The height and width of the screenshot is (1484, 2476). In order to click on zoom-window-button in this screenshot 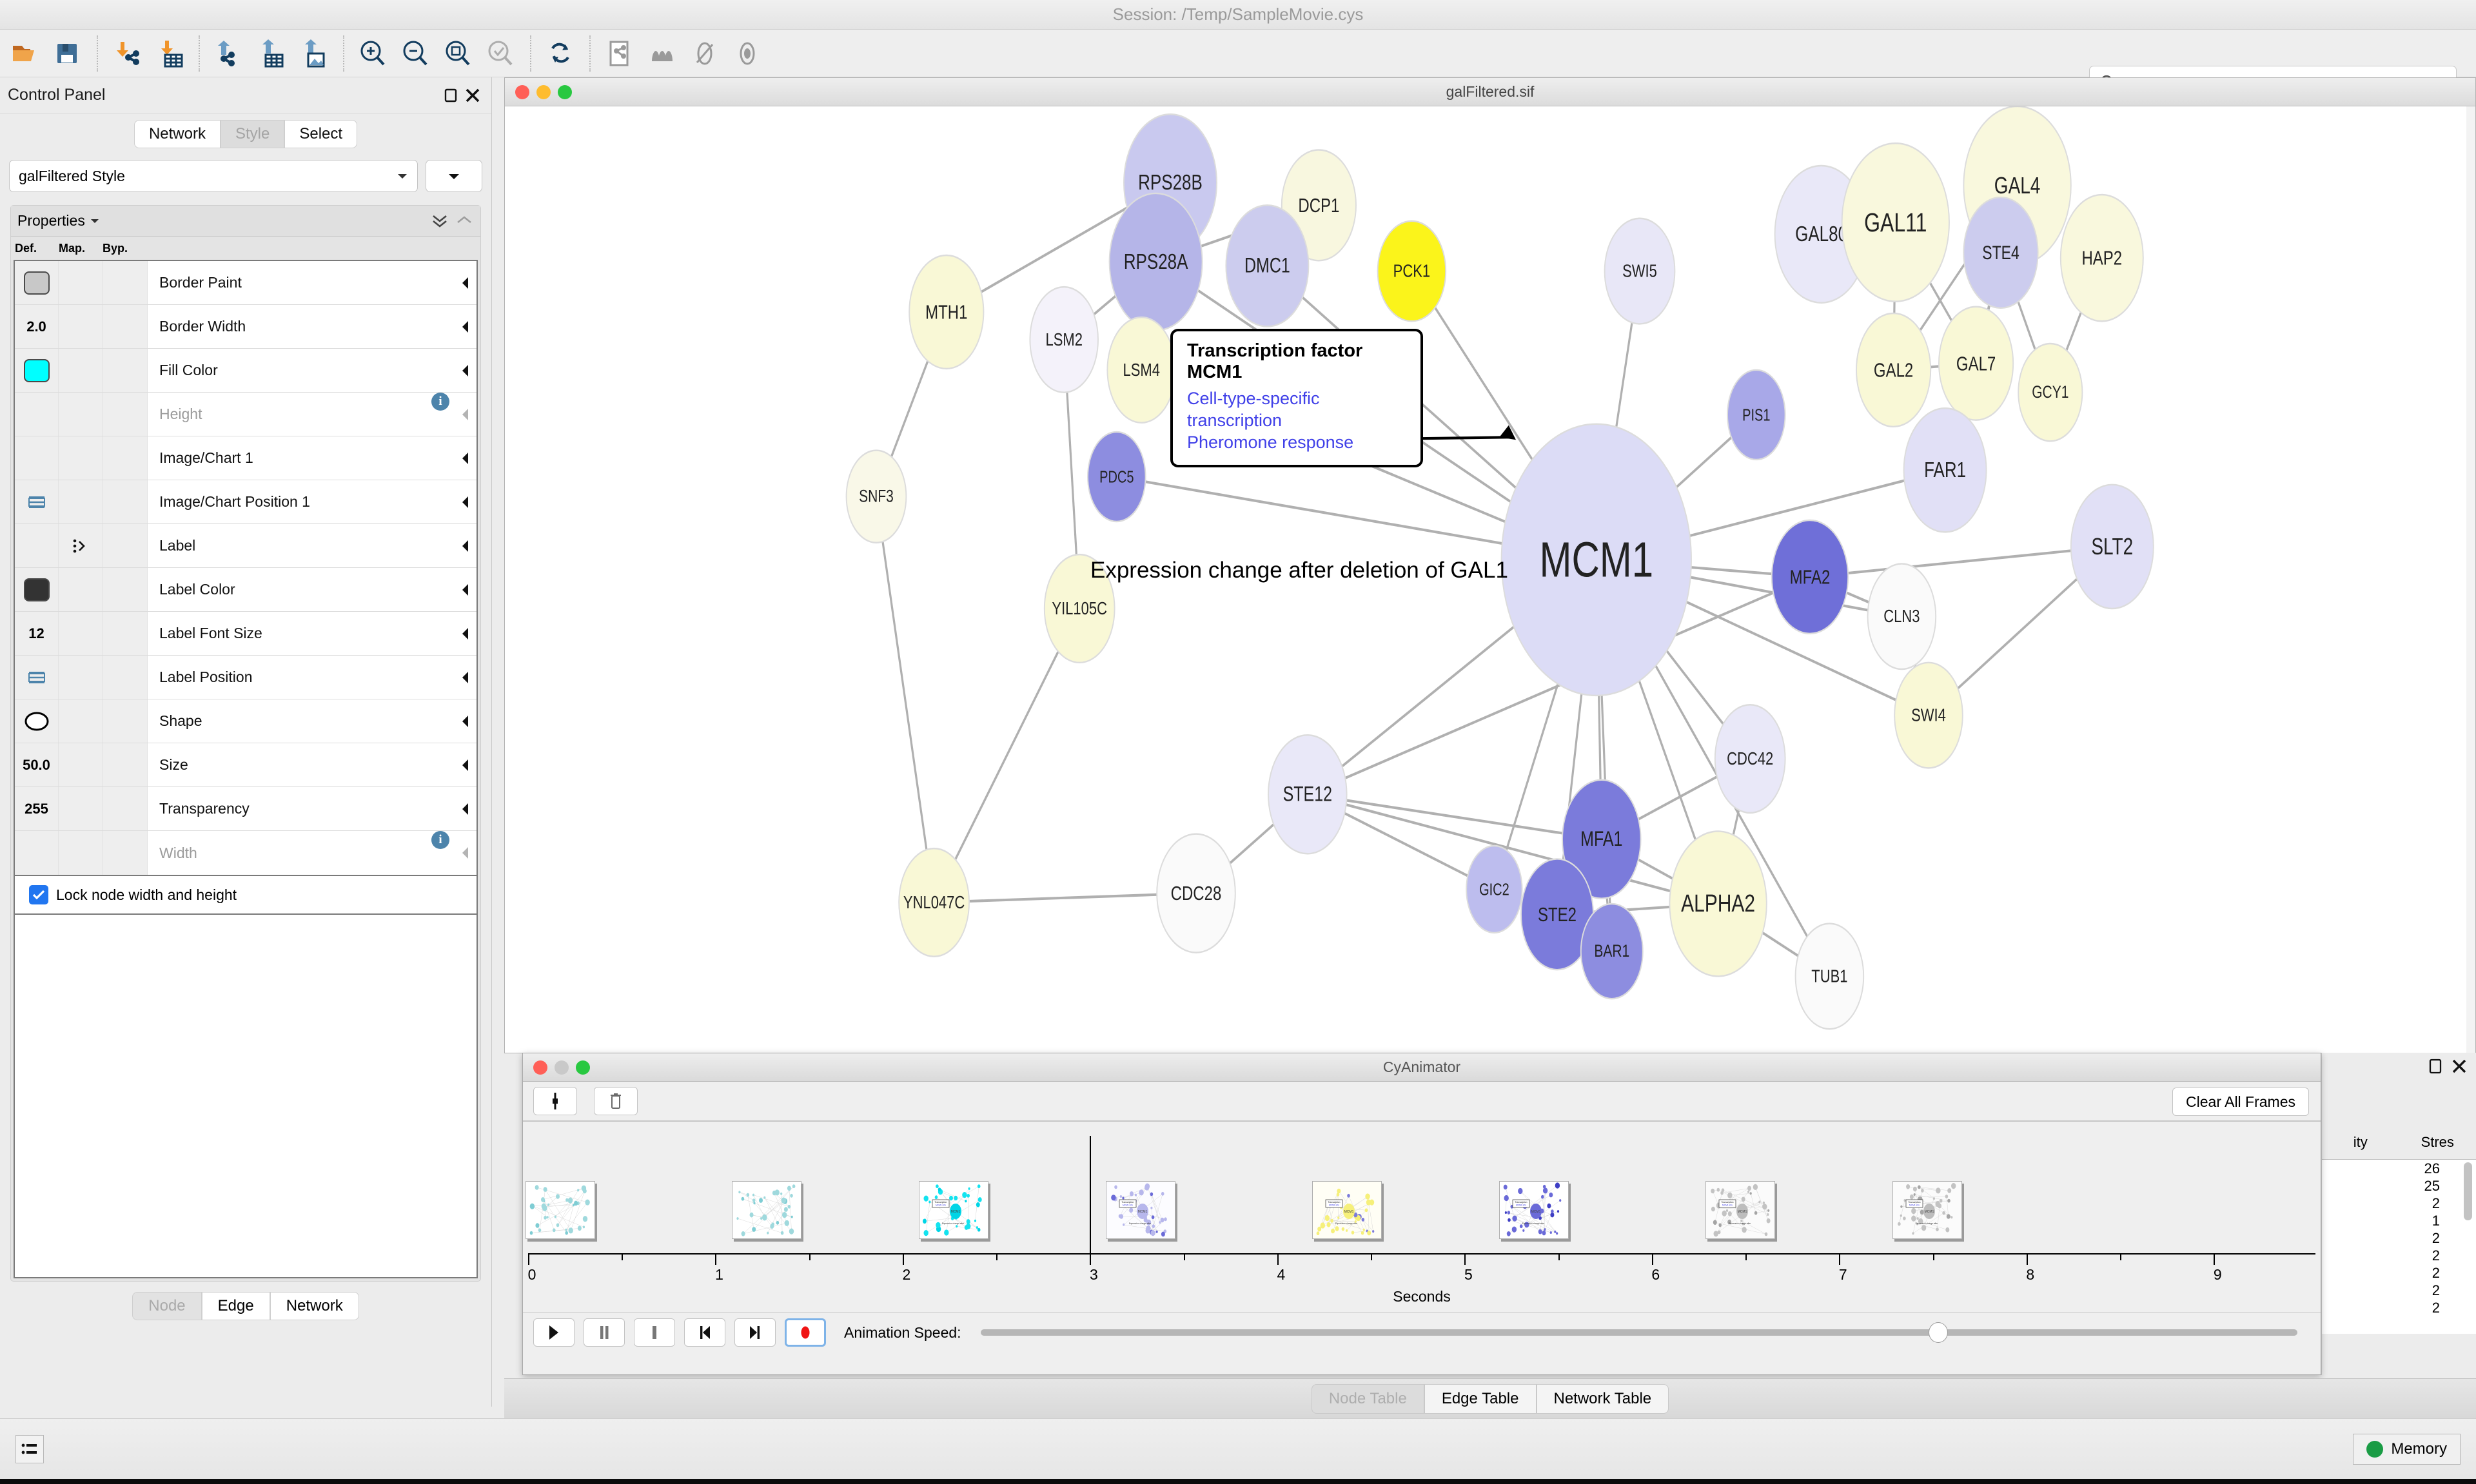, I will do `click(565, 91)`.